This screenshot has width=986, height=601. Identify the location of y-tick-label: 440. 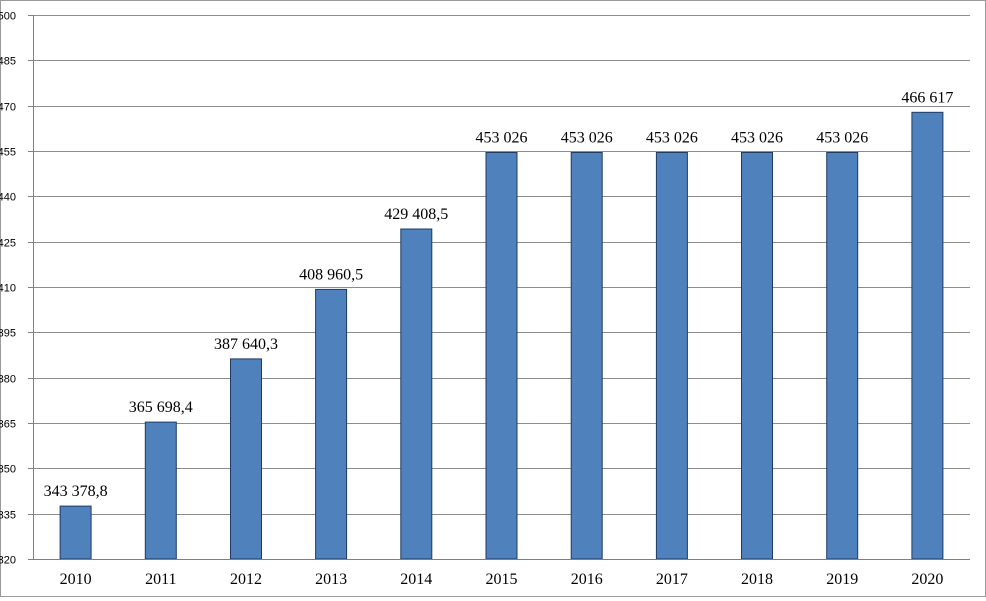
(8, 198).